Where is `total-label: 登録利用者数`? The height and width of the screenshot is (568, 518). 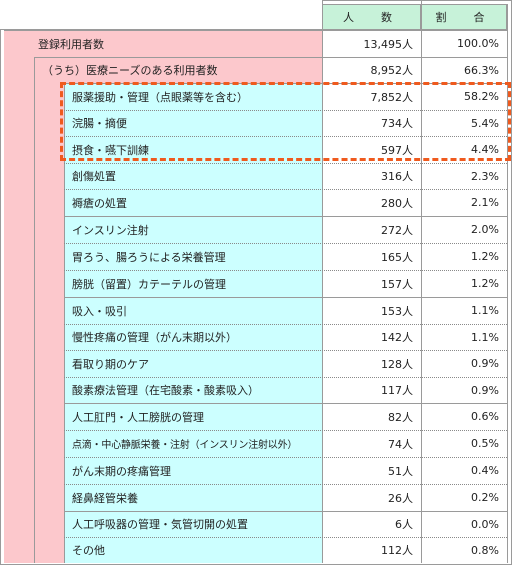
total-label: 登録利用者数 is located at coordinates (71, 44).